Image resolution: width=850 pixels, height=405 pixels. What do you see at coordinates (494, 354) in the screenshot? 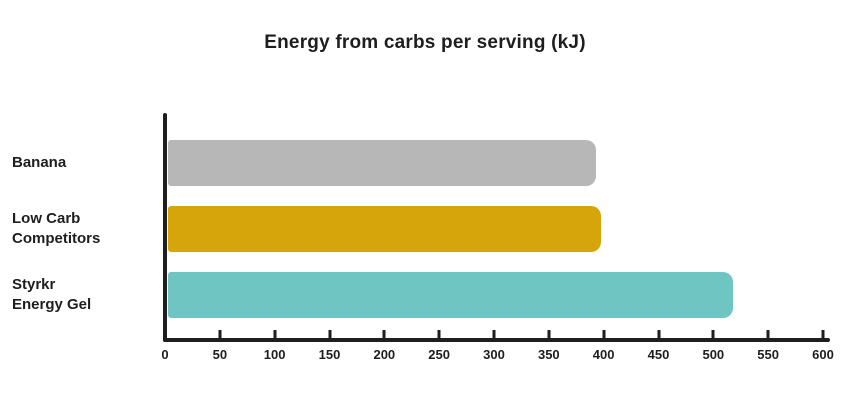
I see `x-tick-label-300: 300` at bounding box center [494, 354].